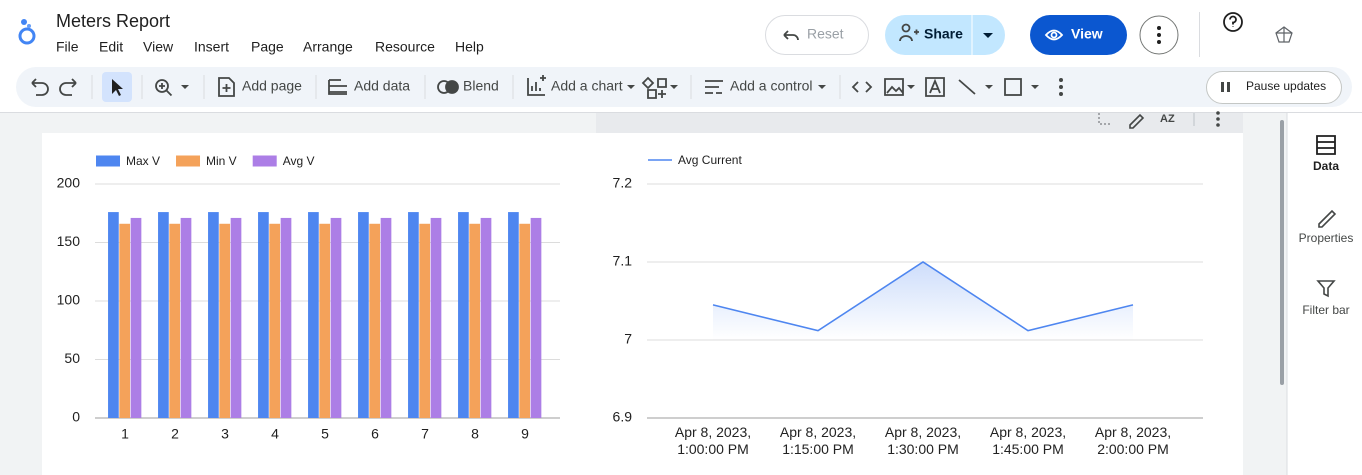  Describe the element at coordinates (221, 161) in the screenshot. I see `legend-label: Min V` at that location.